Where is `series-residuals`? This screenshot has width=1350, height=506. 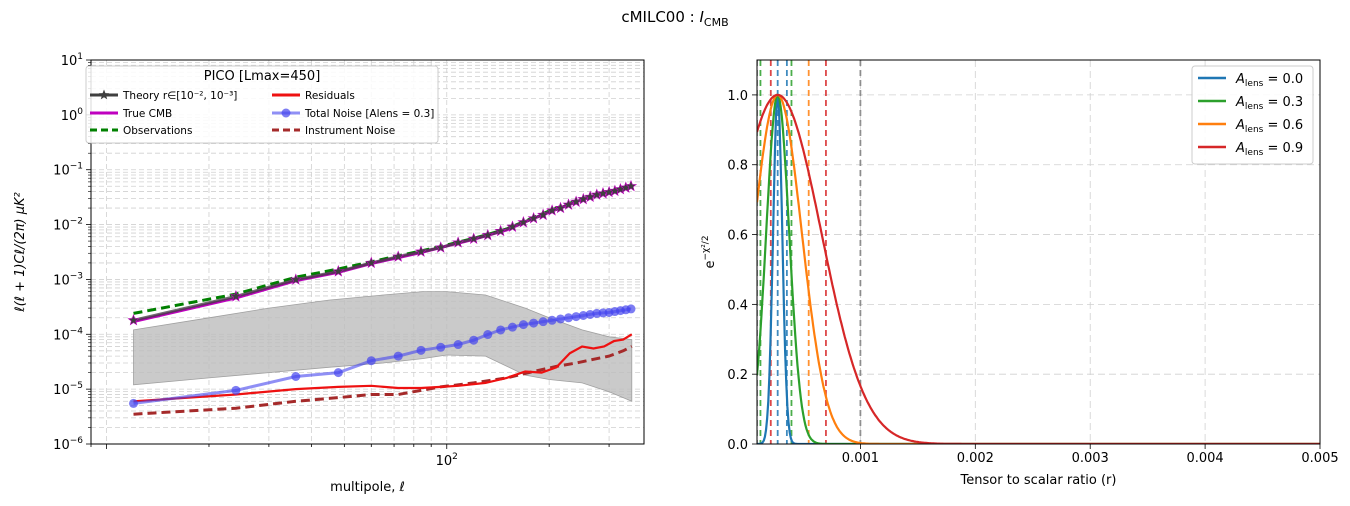
series-residuals is located at coordinates (383, 368).